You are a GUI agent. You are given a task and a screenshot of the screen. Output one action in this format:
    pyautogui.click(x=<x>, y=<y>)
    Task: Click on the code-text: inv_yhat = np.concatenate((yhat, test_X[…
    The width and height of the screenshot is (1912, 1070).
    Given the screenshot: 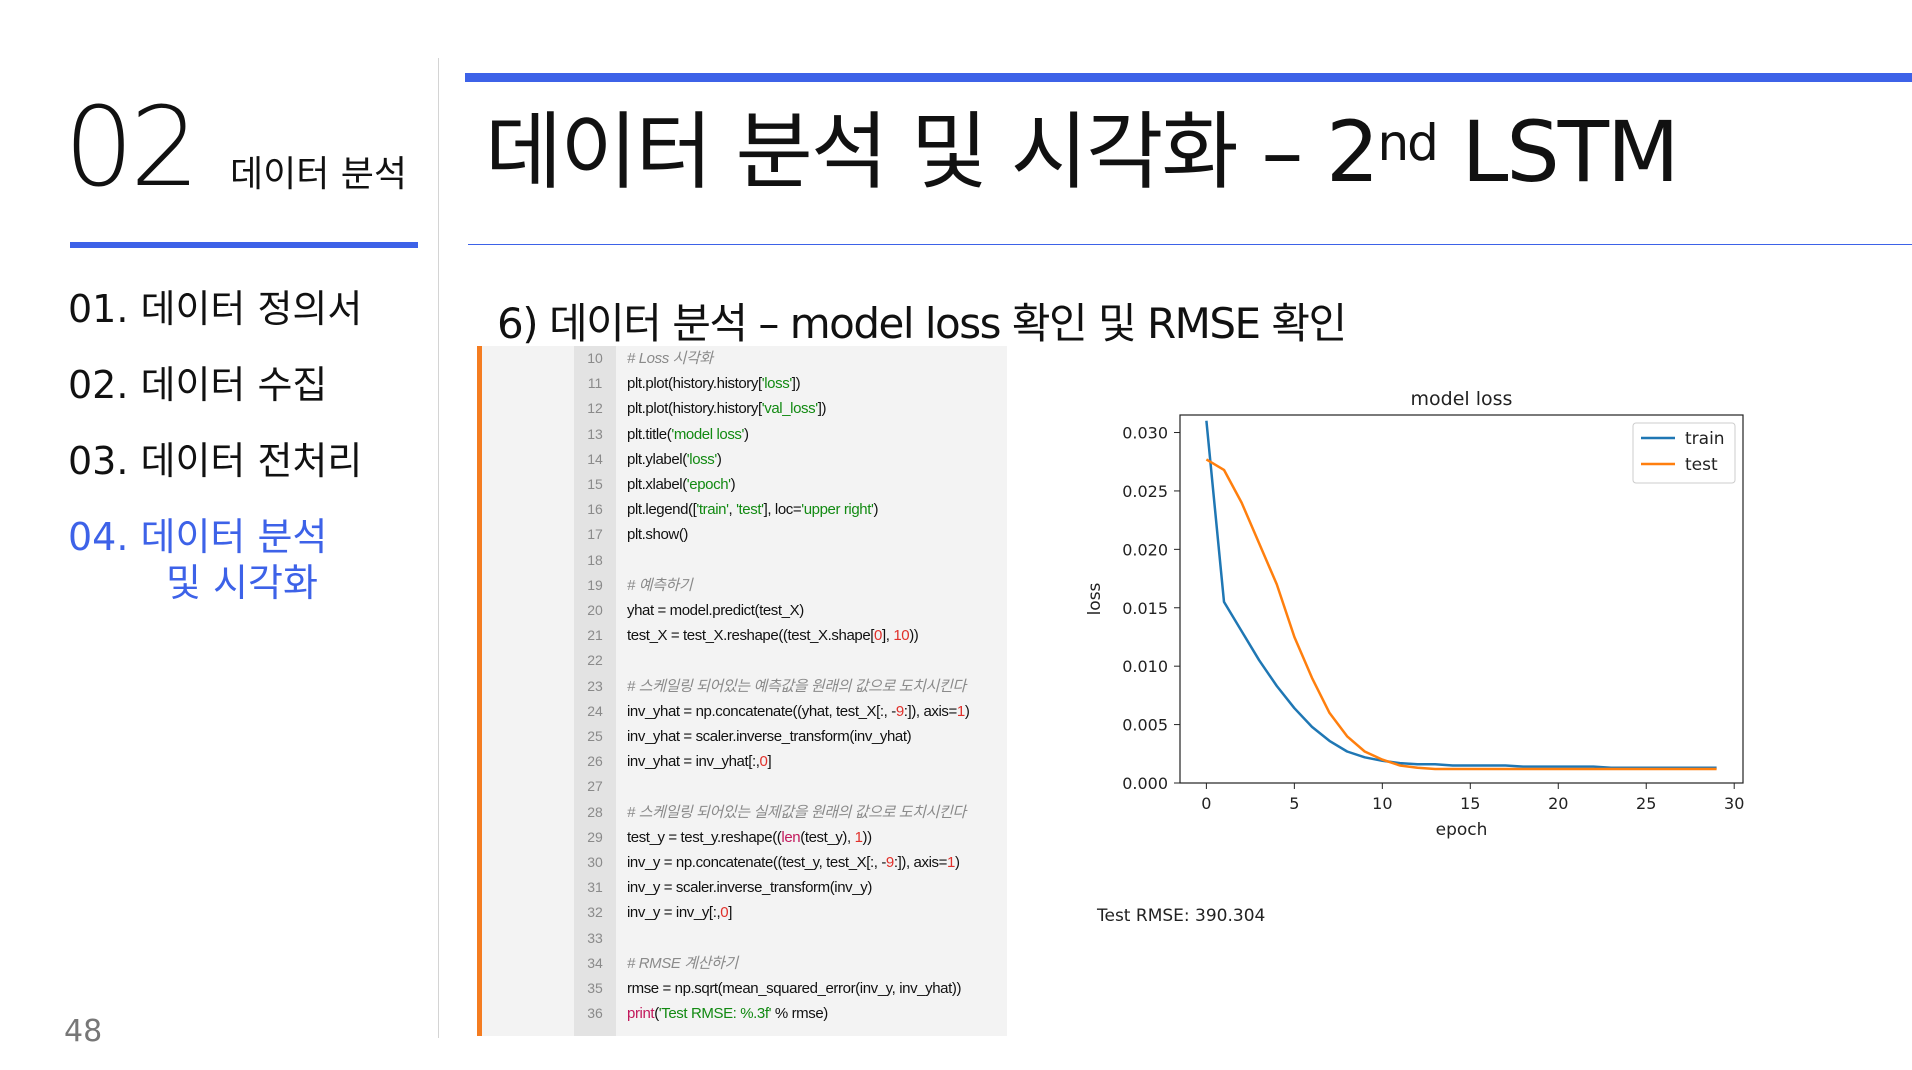 What is the action you would take?
    pyautogui.click(x=798, y=711)
    